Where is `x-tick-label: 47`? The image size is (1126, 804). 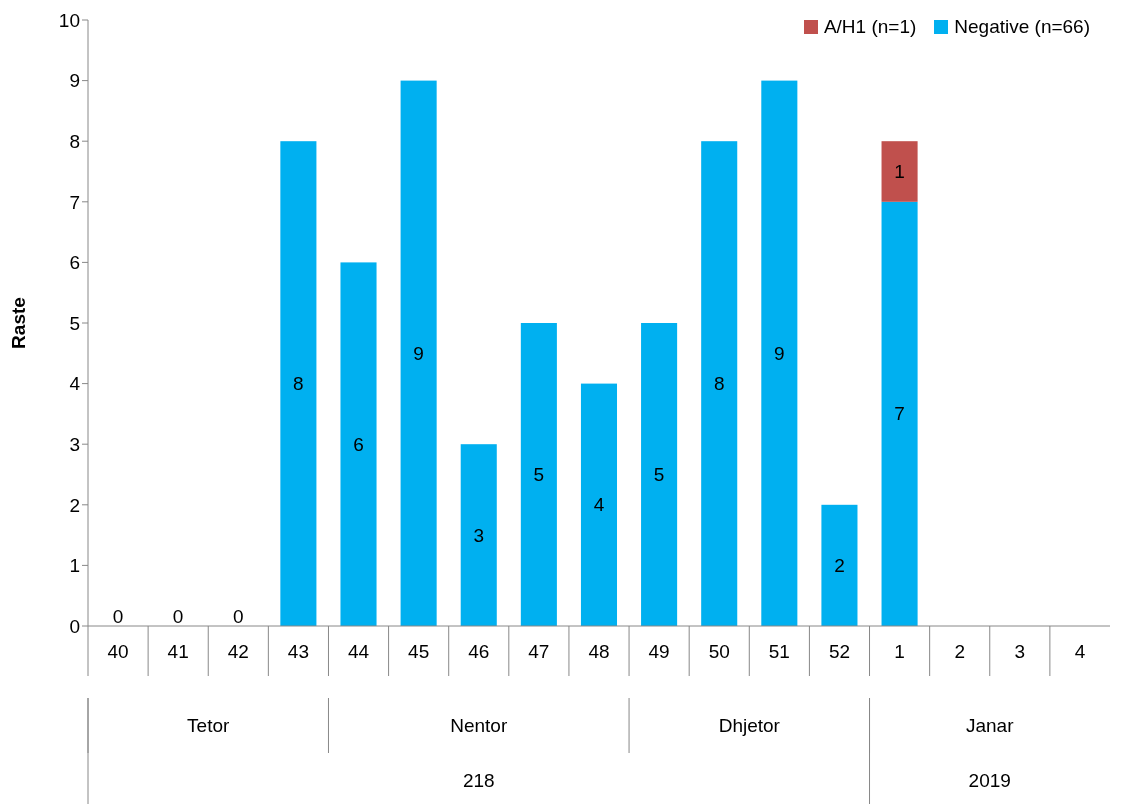 x-tick-label: 47 is located at coordinates (539, 651).